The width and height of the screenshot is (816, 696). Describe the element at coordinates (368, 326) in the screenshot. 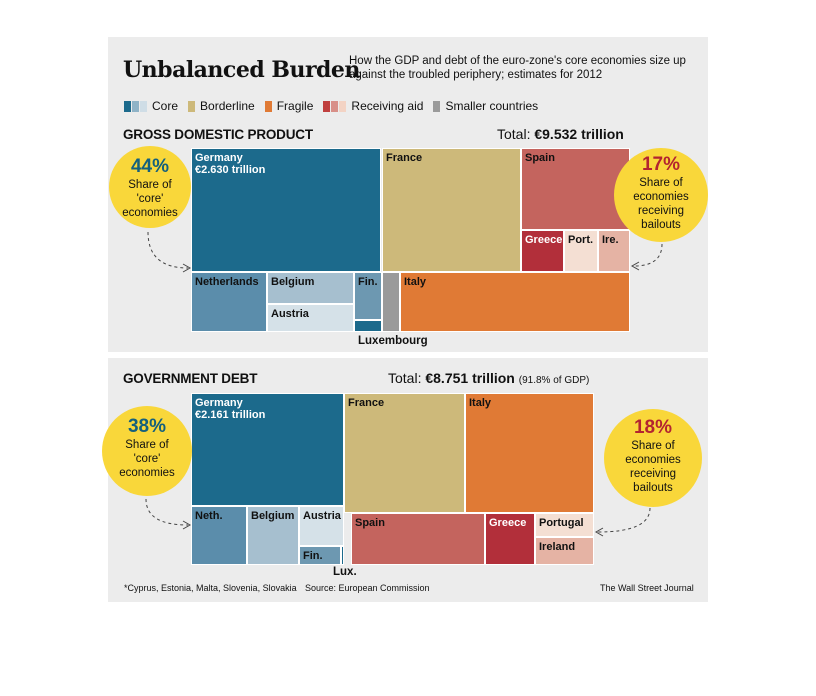

I see `gdp-cell-luxembourg` at that location.